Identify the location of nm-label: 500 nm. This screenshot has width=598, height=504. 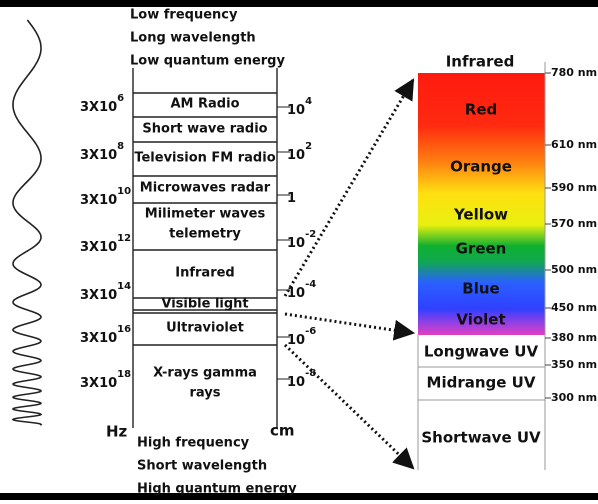
(574, 269).